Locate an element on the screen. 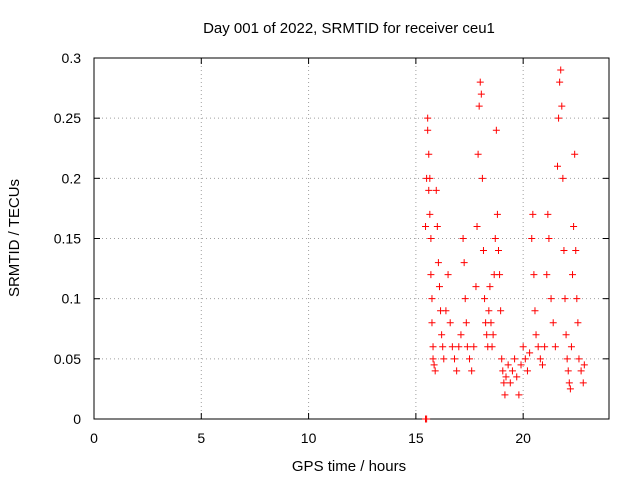 The height and width of the screenshot is (480, 640). y-tick-label: 0.25 is located at coordinates (67, 118).